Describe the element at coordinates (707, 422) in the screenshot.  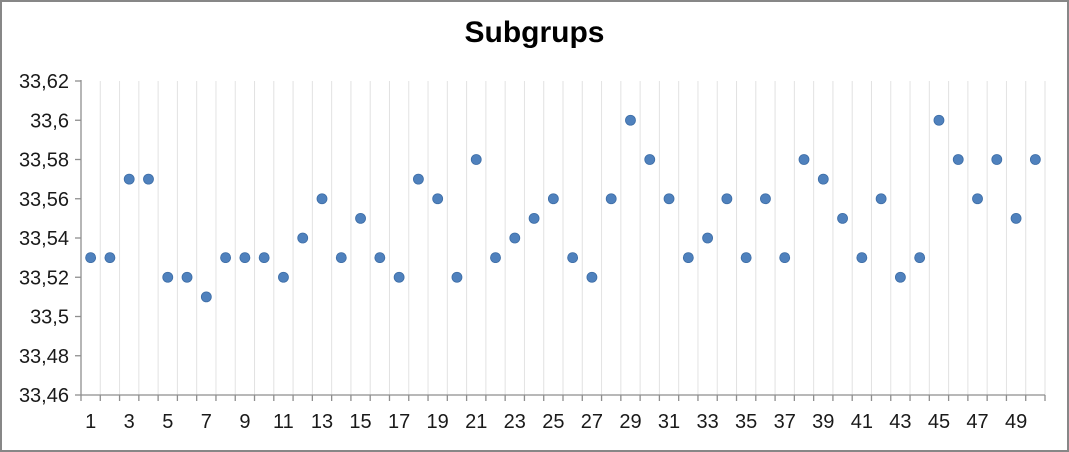
I see `x-tick-label: 33` at that location.